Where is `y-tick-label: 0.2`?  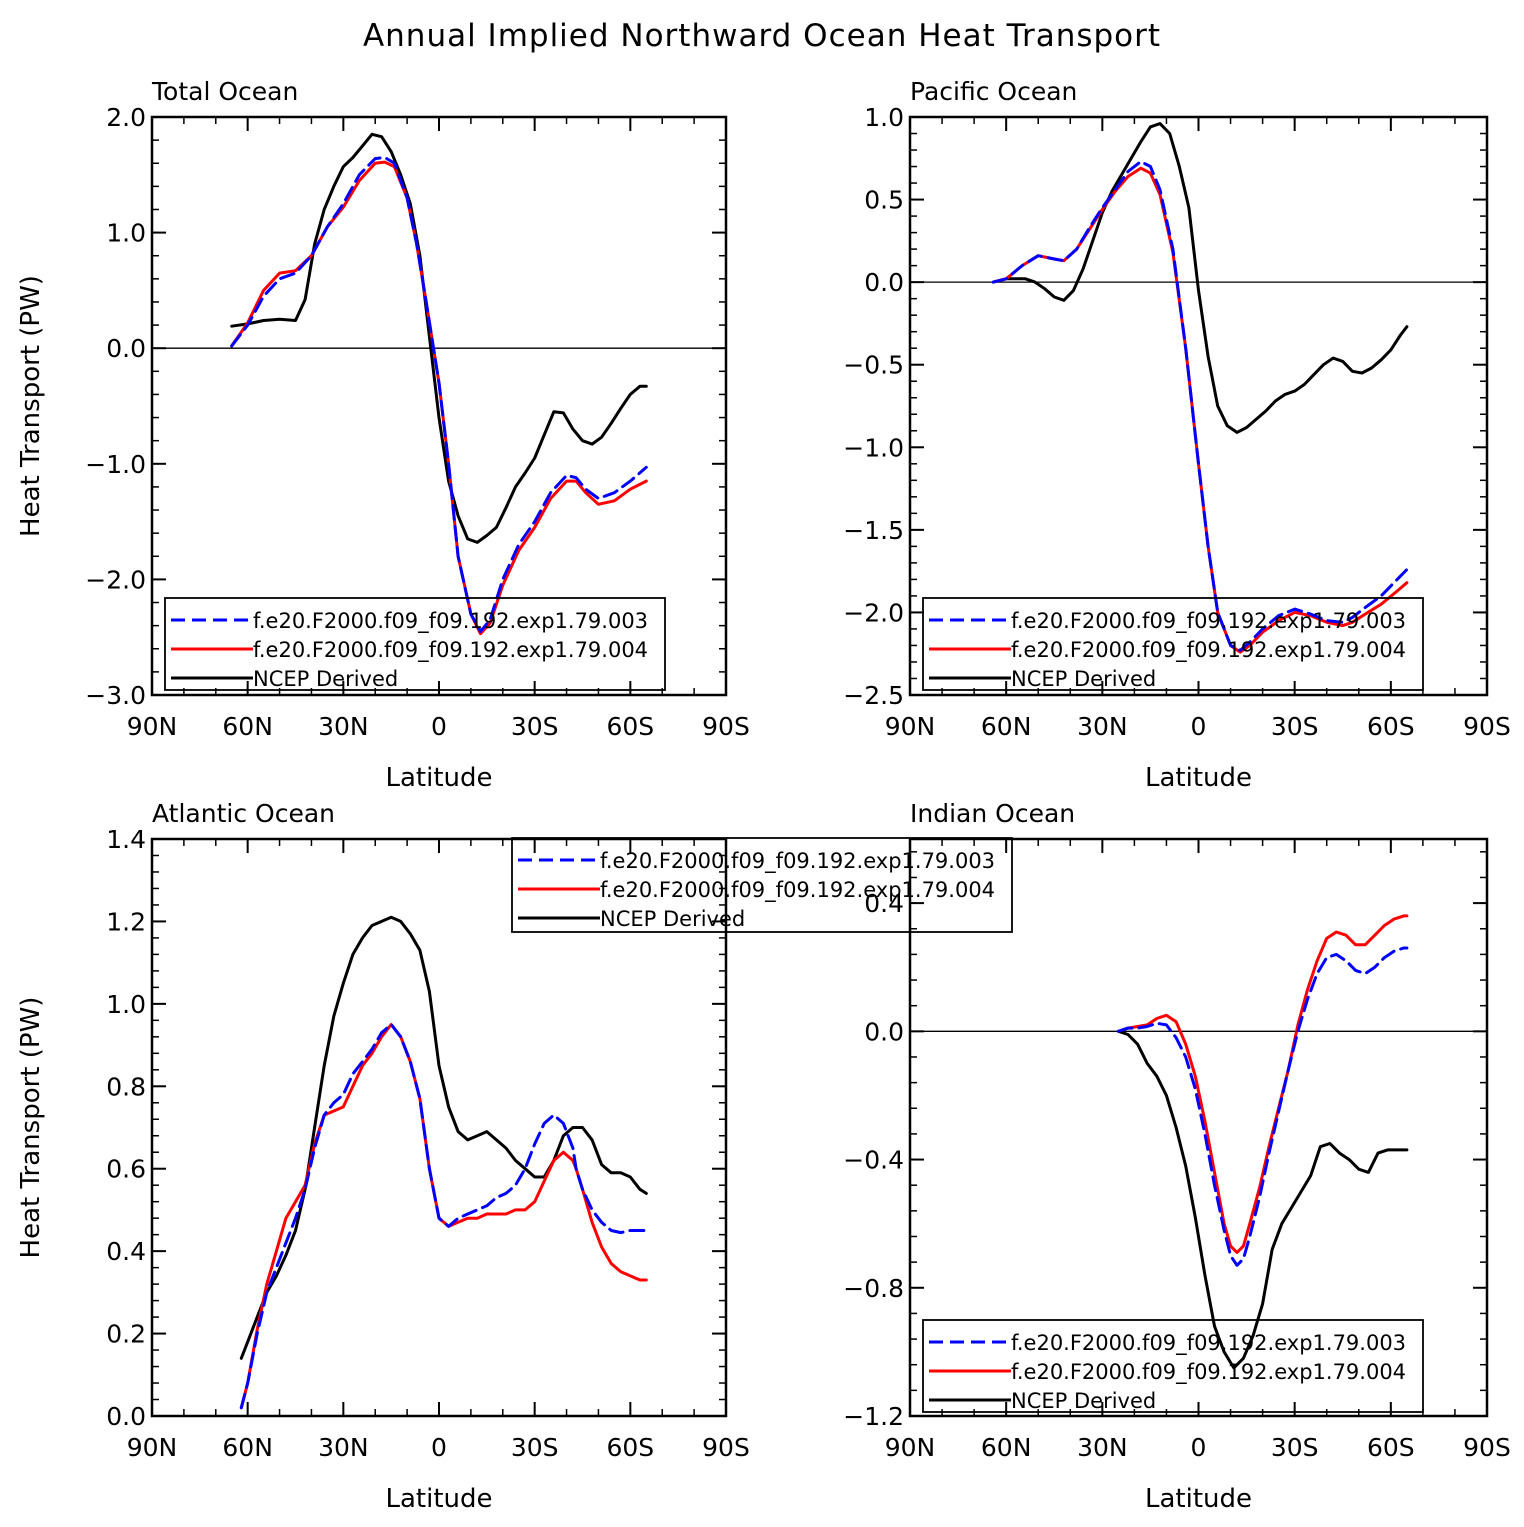
y-tick-label: 0.2 is located at coordinates (126, 1334).